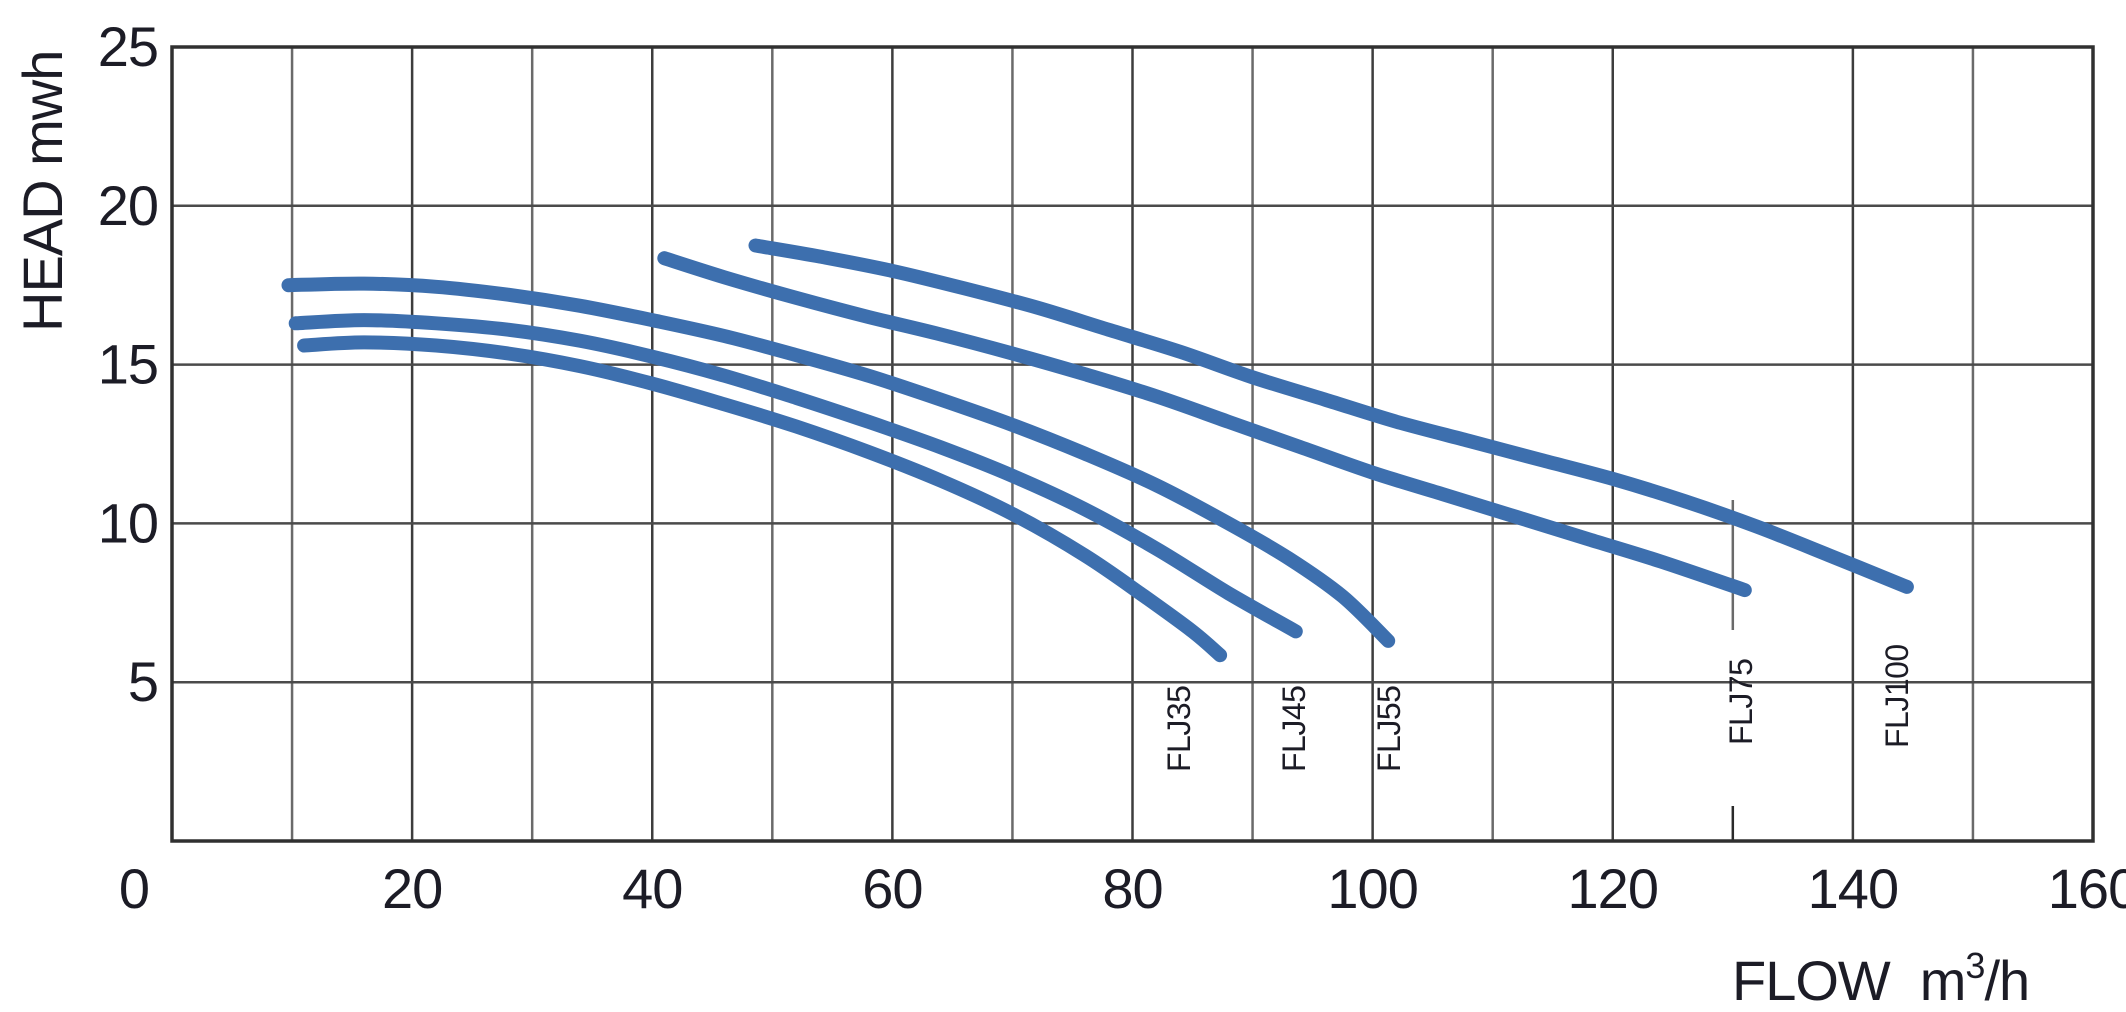 The image size is (2126, 1012). I want to click on y-tick-label-15: 15, so click(128, 364).